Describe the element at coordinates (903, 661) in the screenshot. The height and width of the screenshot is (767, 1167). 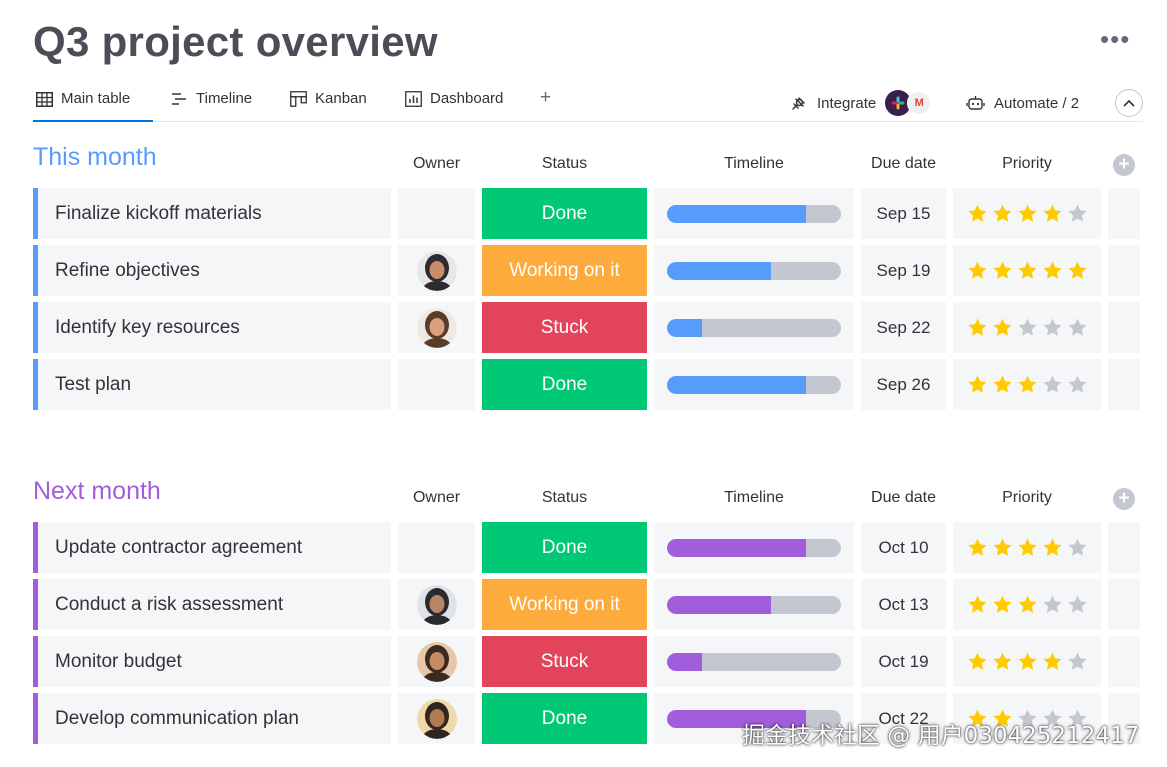
I see `due-date-cell: Oct 19` at that location.